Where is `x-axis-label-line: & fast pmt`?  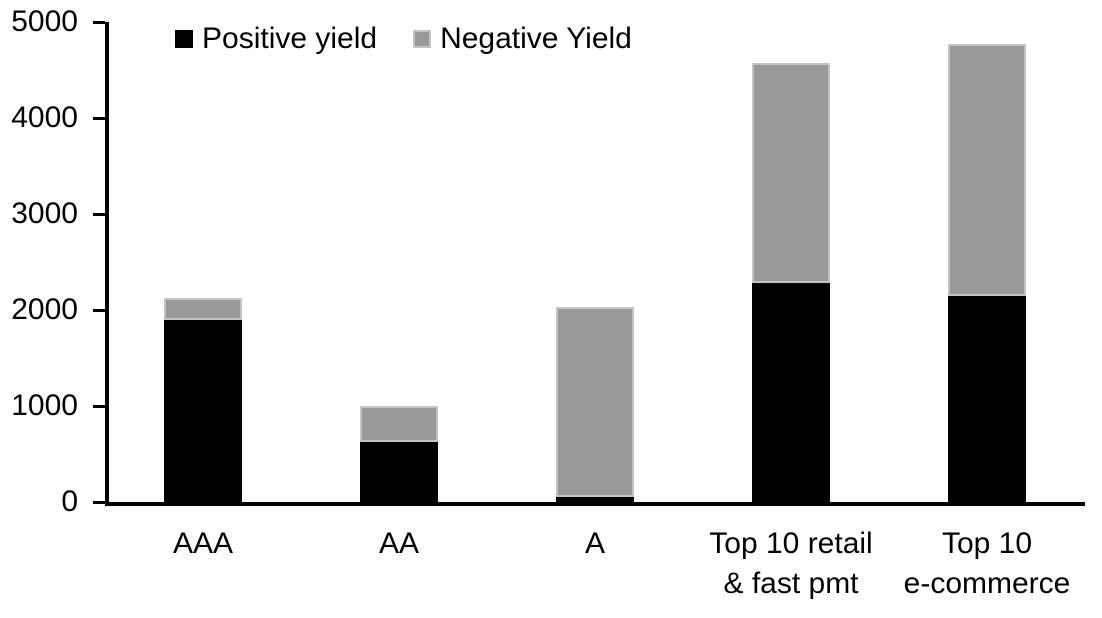 x-axis-label-line: & fast pmt is located at coordinates (791, 583).